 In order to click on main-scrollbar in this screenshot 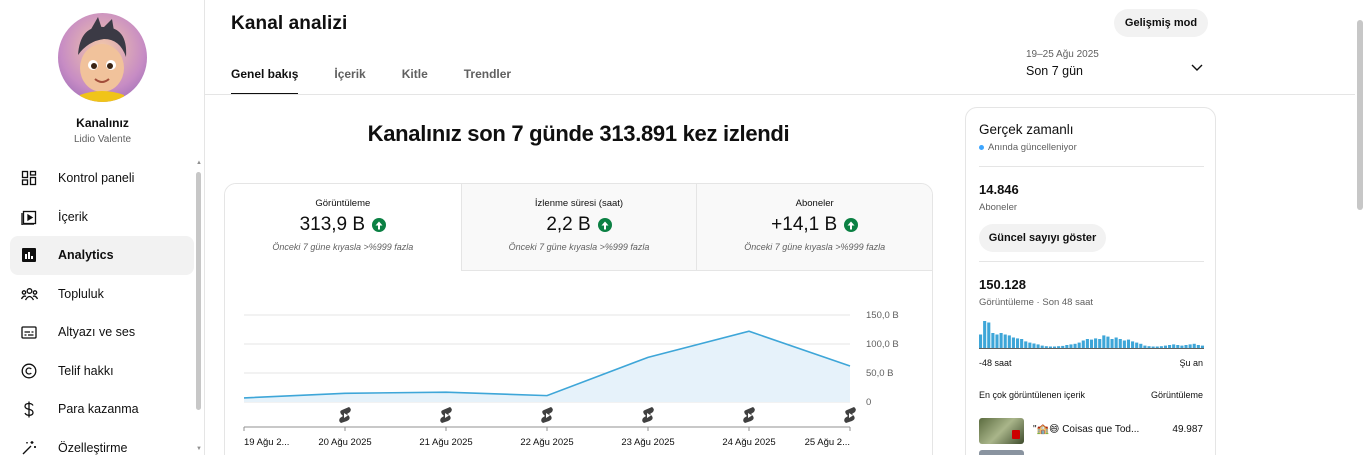, I will do `click(1360, 115)`.